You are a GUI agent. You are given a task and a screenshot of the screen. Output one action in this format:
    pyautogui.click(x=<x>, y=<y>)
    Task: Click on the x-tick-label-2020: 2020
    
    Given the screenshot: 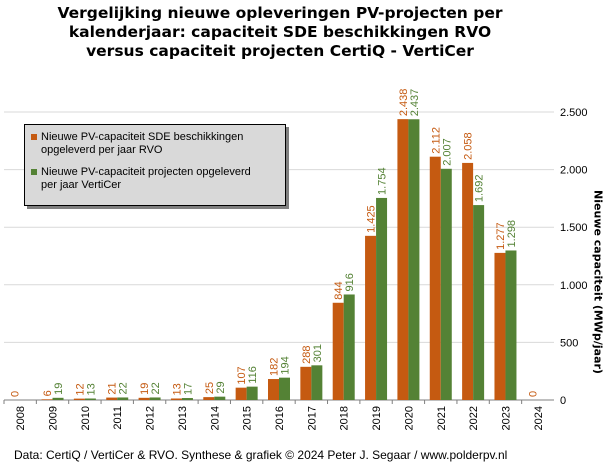 What is the action you would take?
    pyautogui.click(x=409, y=418)
    